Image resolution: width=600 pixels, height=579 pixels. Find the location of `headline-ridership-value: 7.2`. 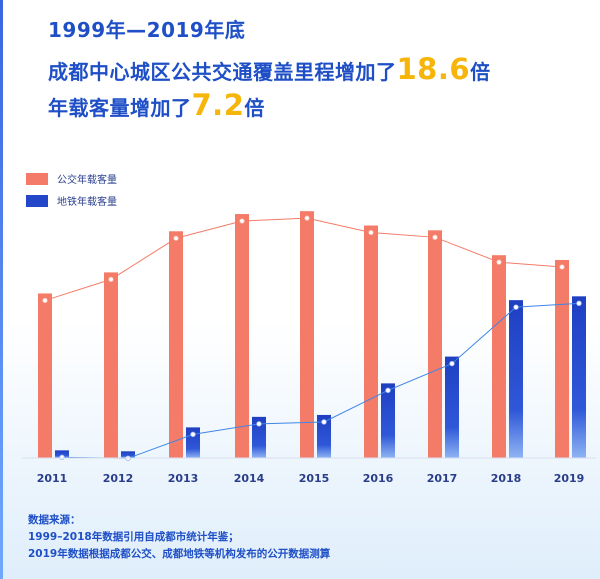

headline-ridership-value: 7.2 is located at coordinates (218, 105).